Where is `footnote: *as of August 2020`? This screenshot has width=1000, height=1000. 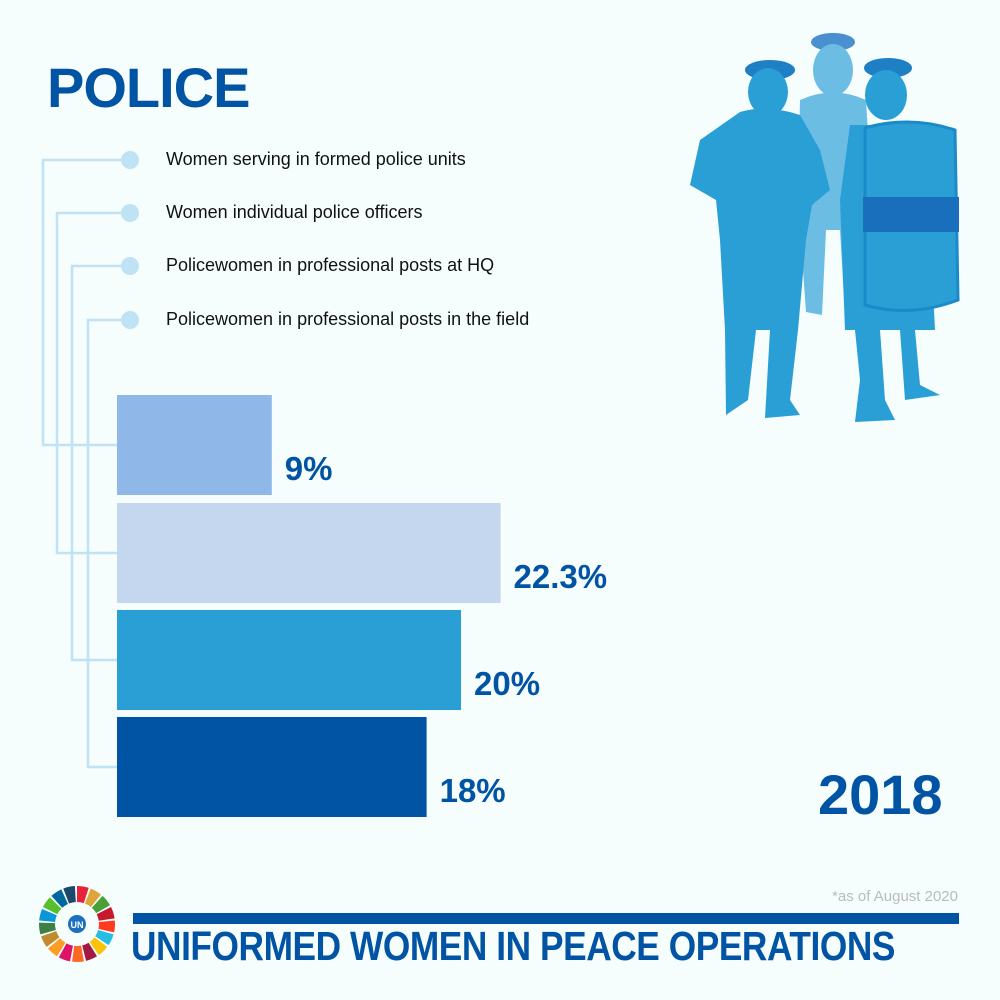
footnote: *as of August 2020 is located at coordinates (895, 896).